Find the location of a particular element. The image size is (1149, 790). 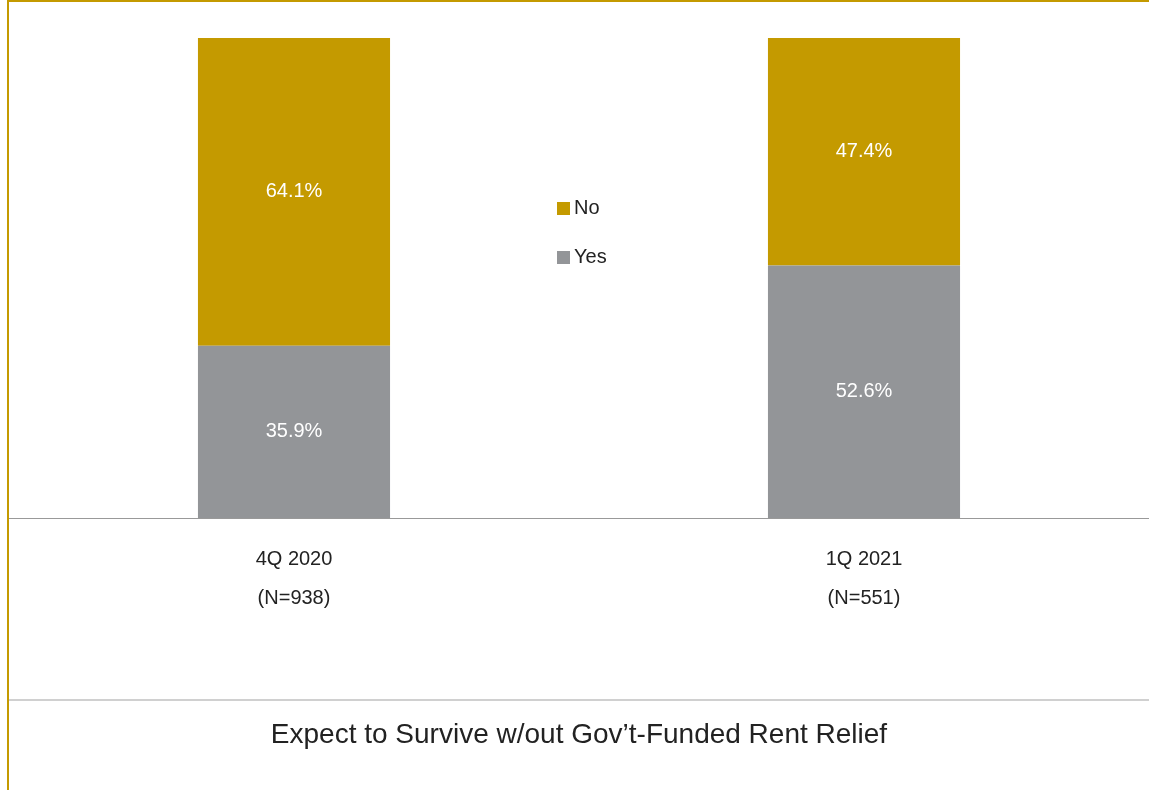

x-tick-label: 1Q 2021 (N=551) is located at coordinates (864, 578).